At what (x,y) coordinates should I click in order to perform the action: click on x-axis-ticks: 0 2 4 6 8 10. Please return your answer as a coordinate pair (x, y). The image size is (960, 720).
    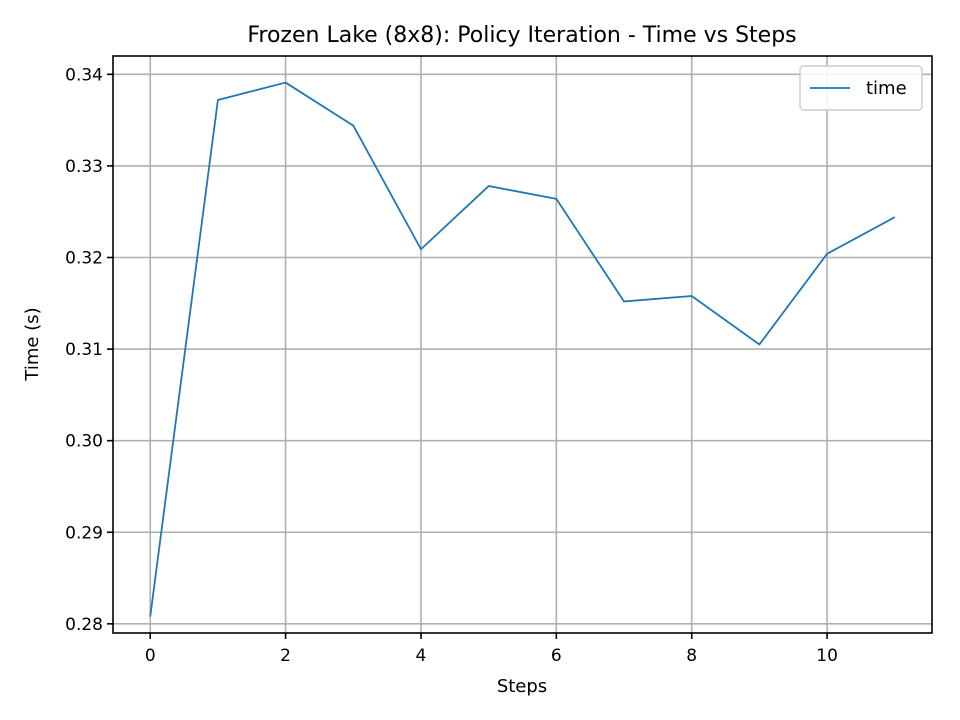
    Looking at the image, I should click on (491, 649).